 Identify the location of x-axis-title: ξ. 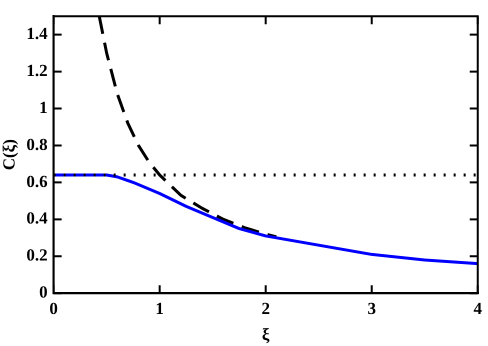
(266, 334).